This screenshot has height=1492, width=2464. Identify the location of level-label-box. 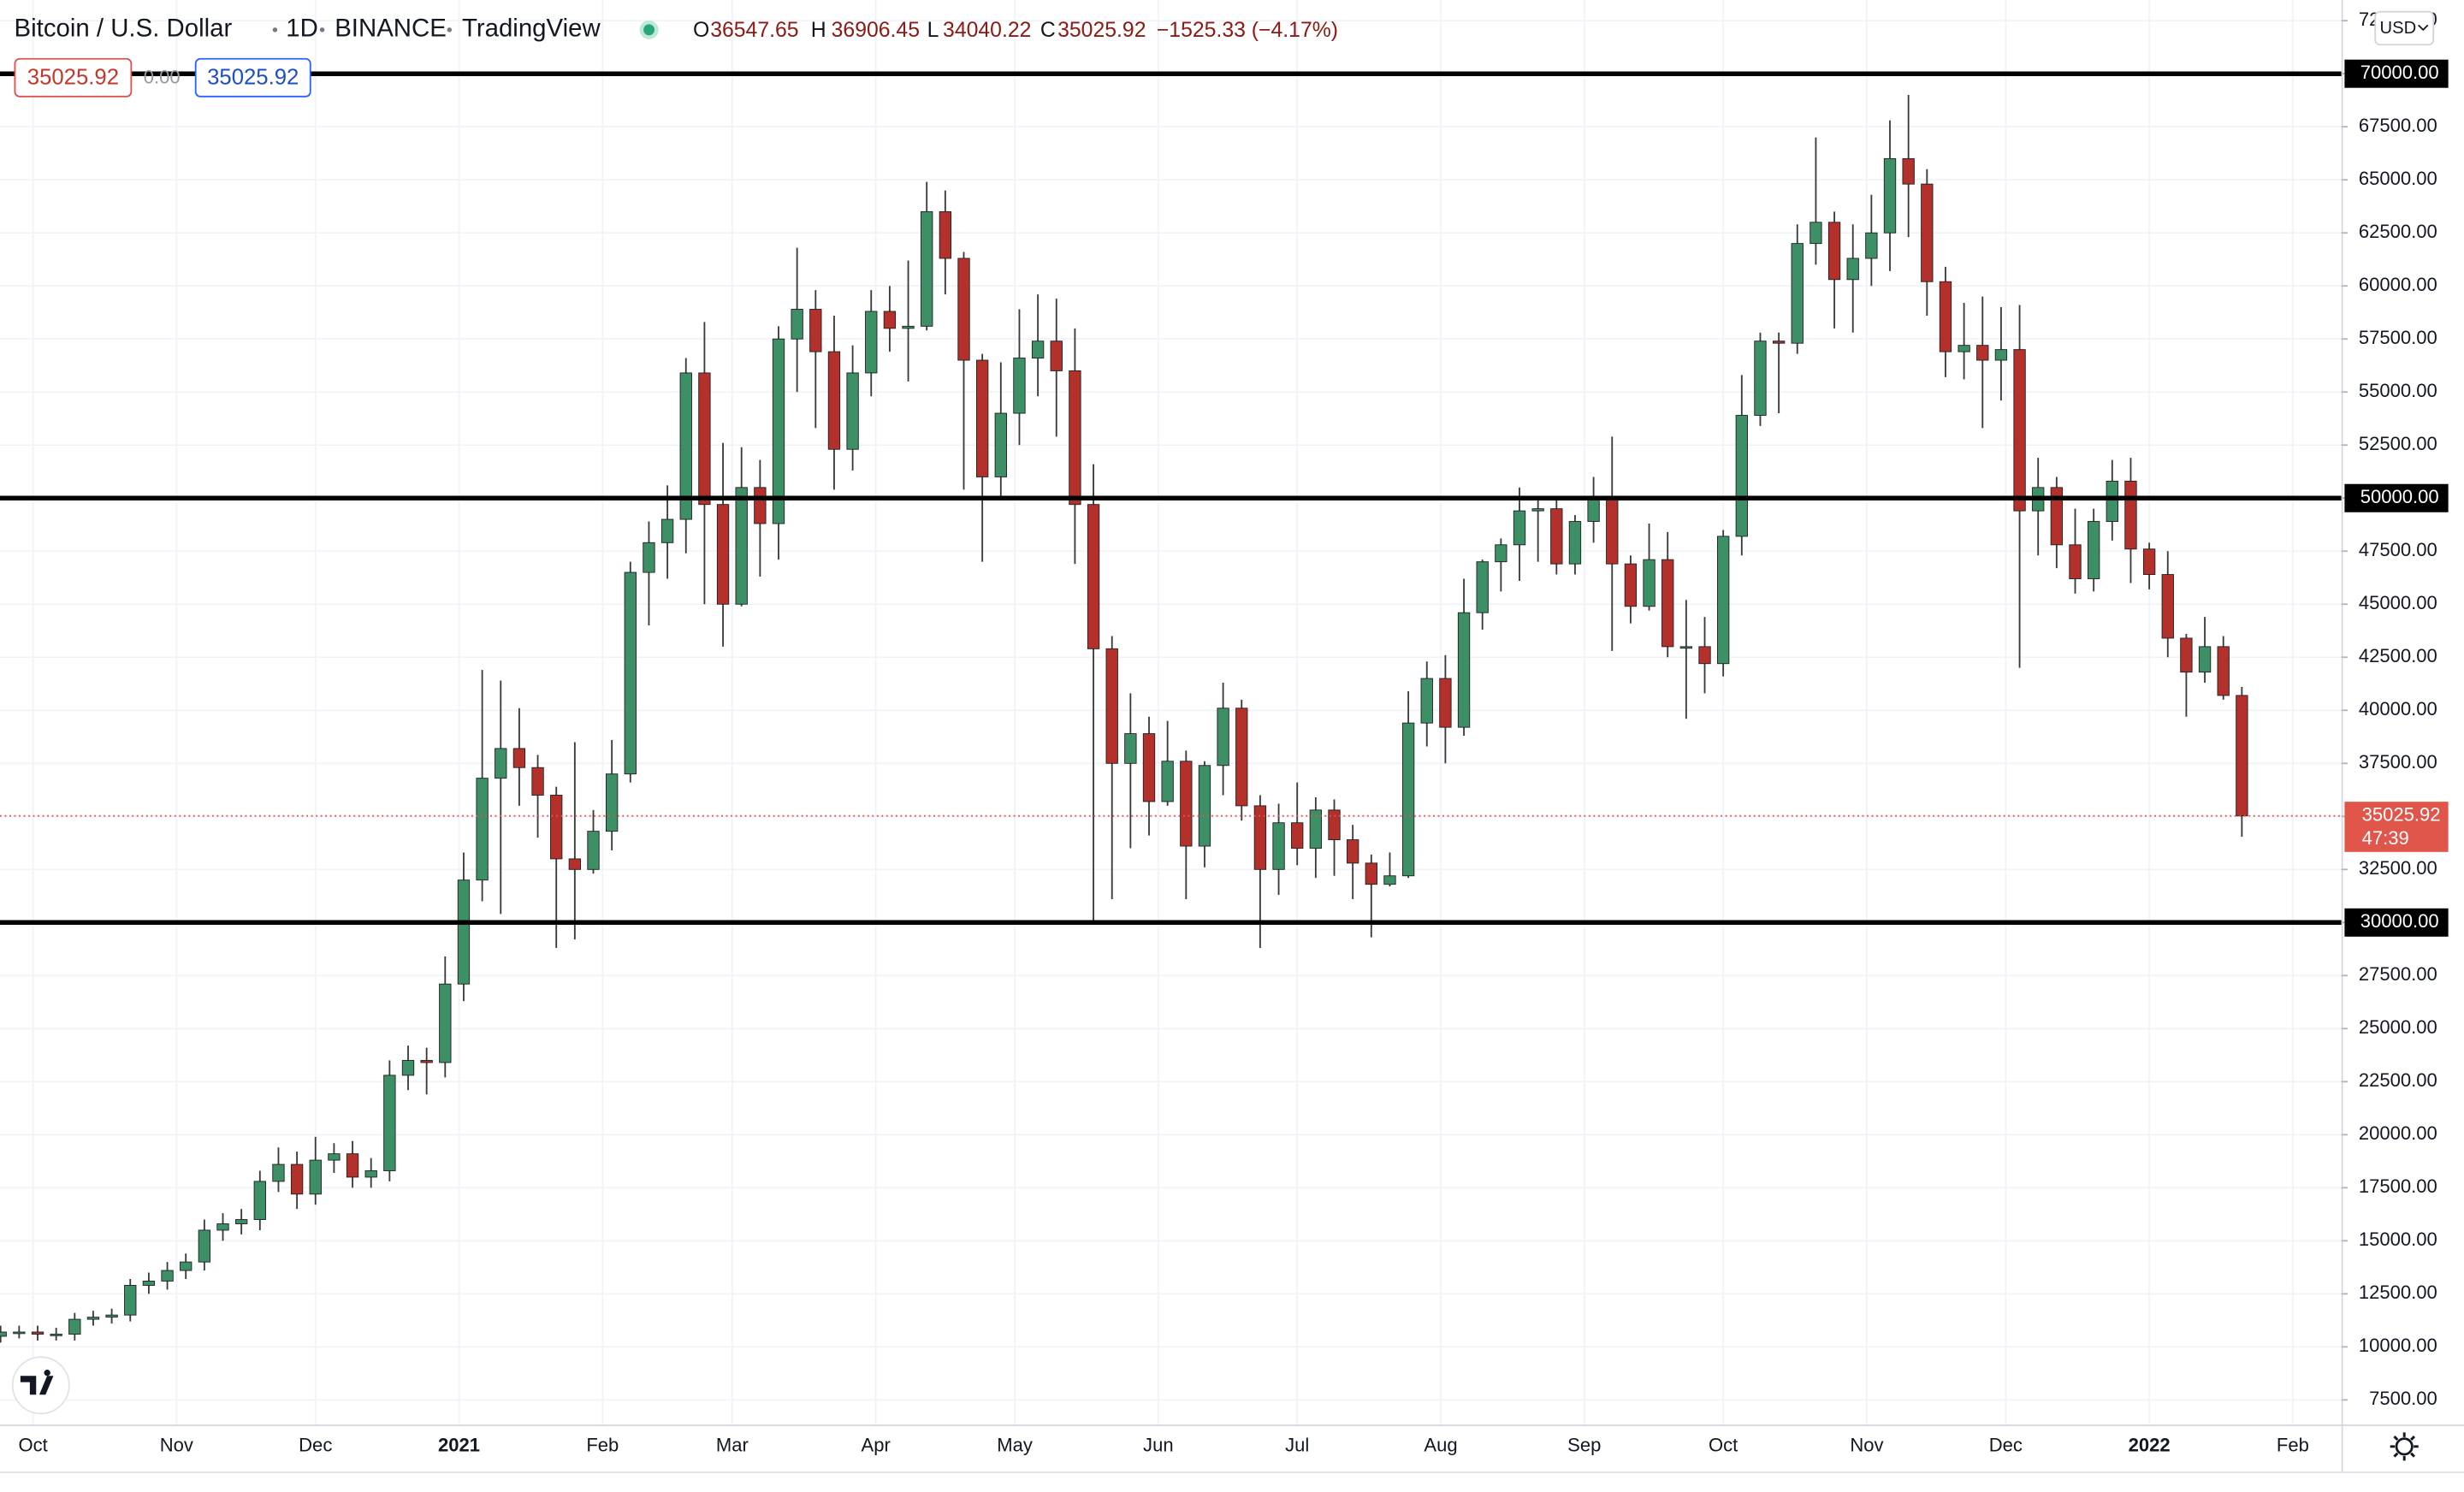
(2396, 497).